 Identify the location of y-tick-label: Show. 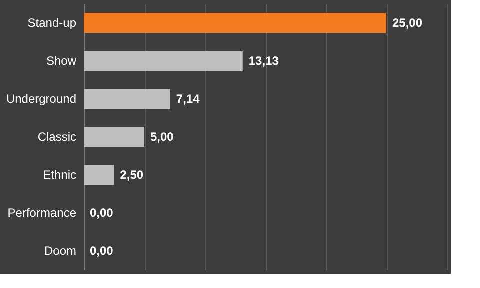
(61, 61).